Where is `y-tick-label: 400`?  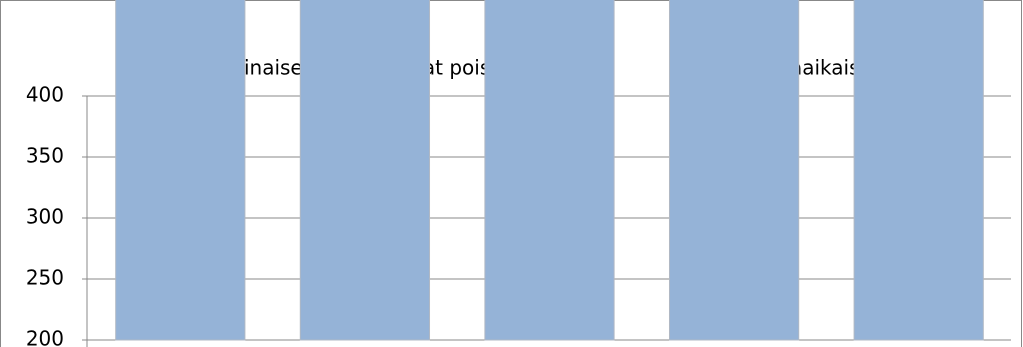 y-tick-label: 400 is located at coordinates (45, 95).